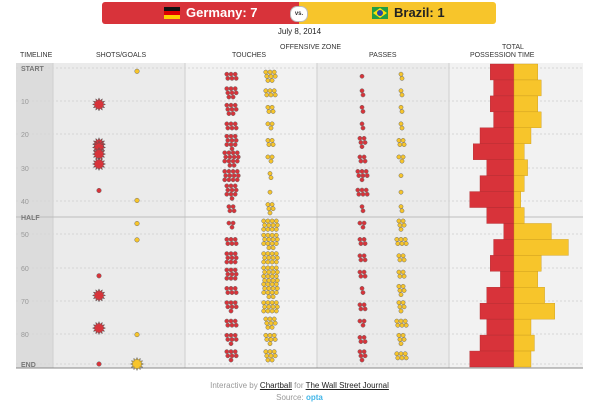 This screenshot has height=409, width=599. What do you see at coordinates (347, 385) in the screenshot?
I see `wsj-link: The Wall Street Journal` at bounding box center [347, 385].